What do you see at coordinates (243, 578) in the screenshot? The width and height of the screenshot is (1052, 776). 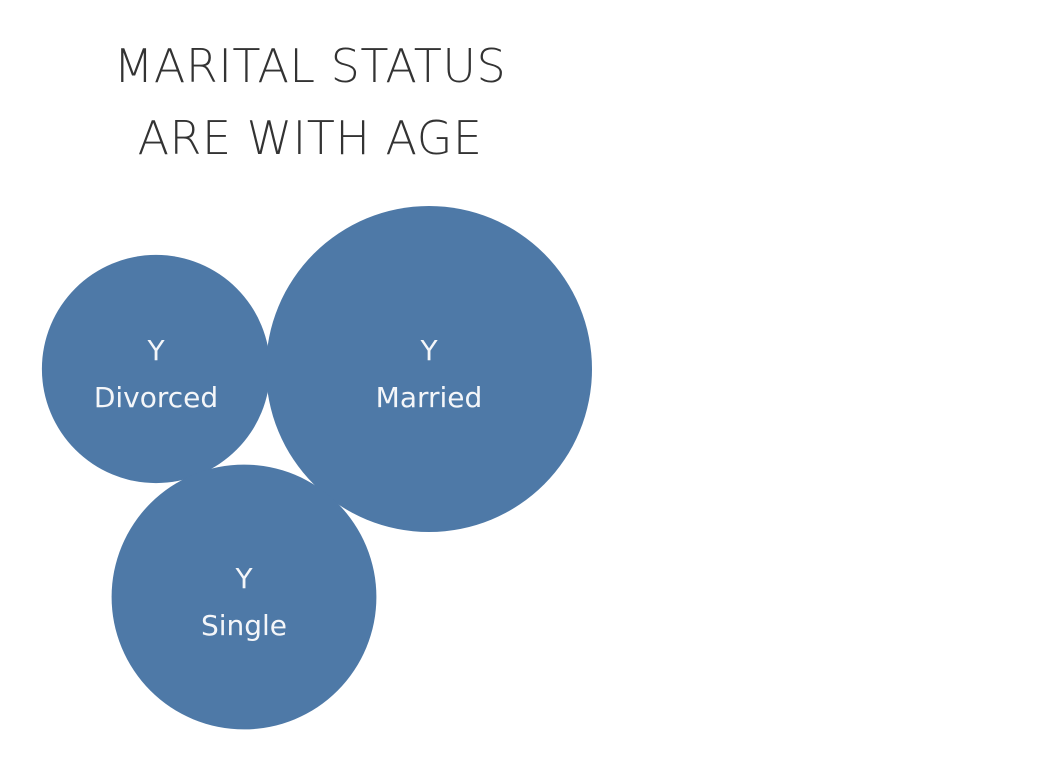 I see `bubble-measure-label-single: Y` at bounding box center [243, 578].